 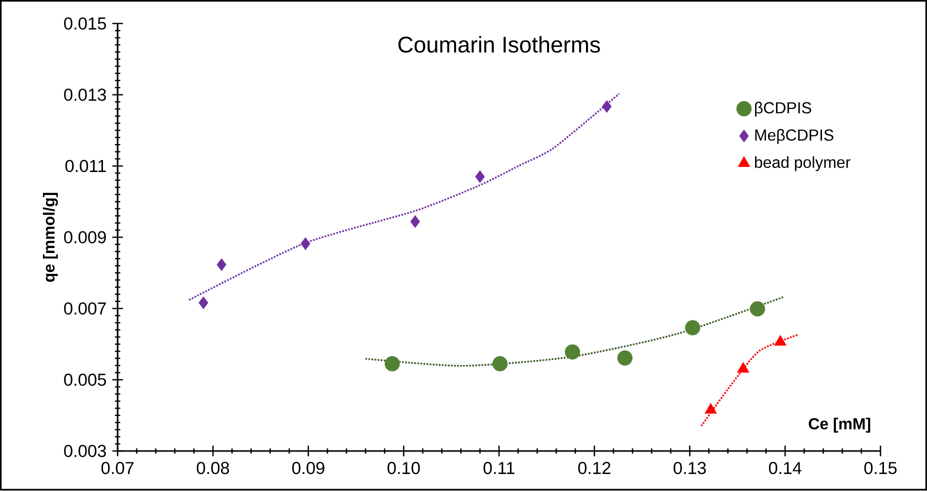 I want to click on x-tick-label: 0.08, so click(x=213, y=468).